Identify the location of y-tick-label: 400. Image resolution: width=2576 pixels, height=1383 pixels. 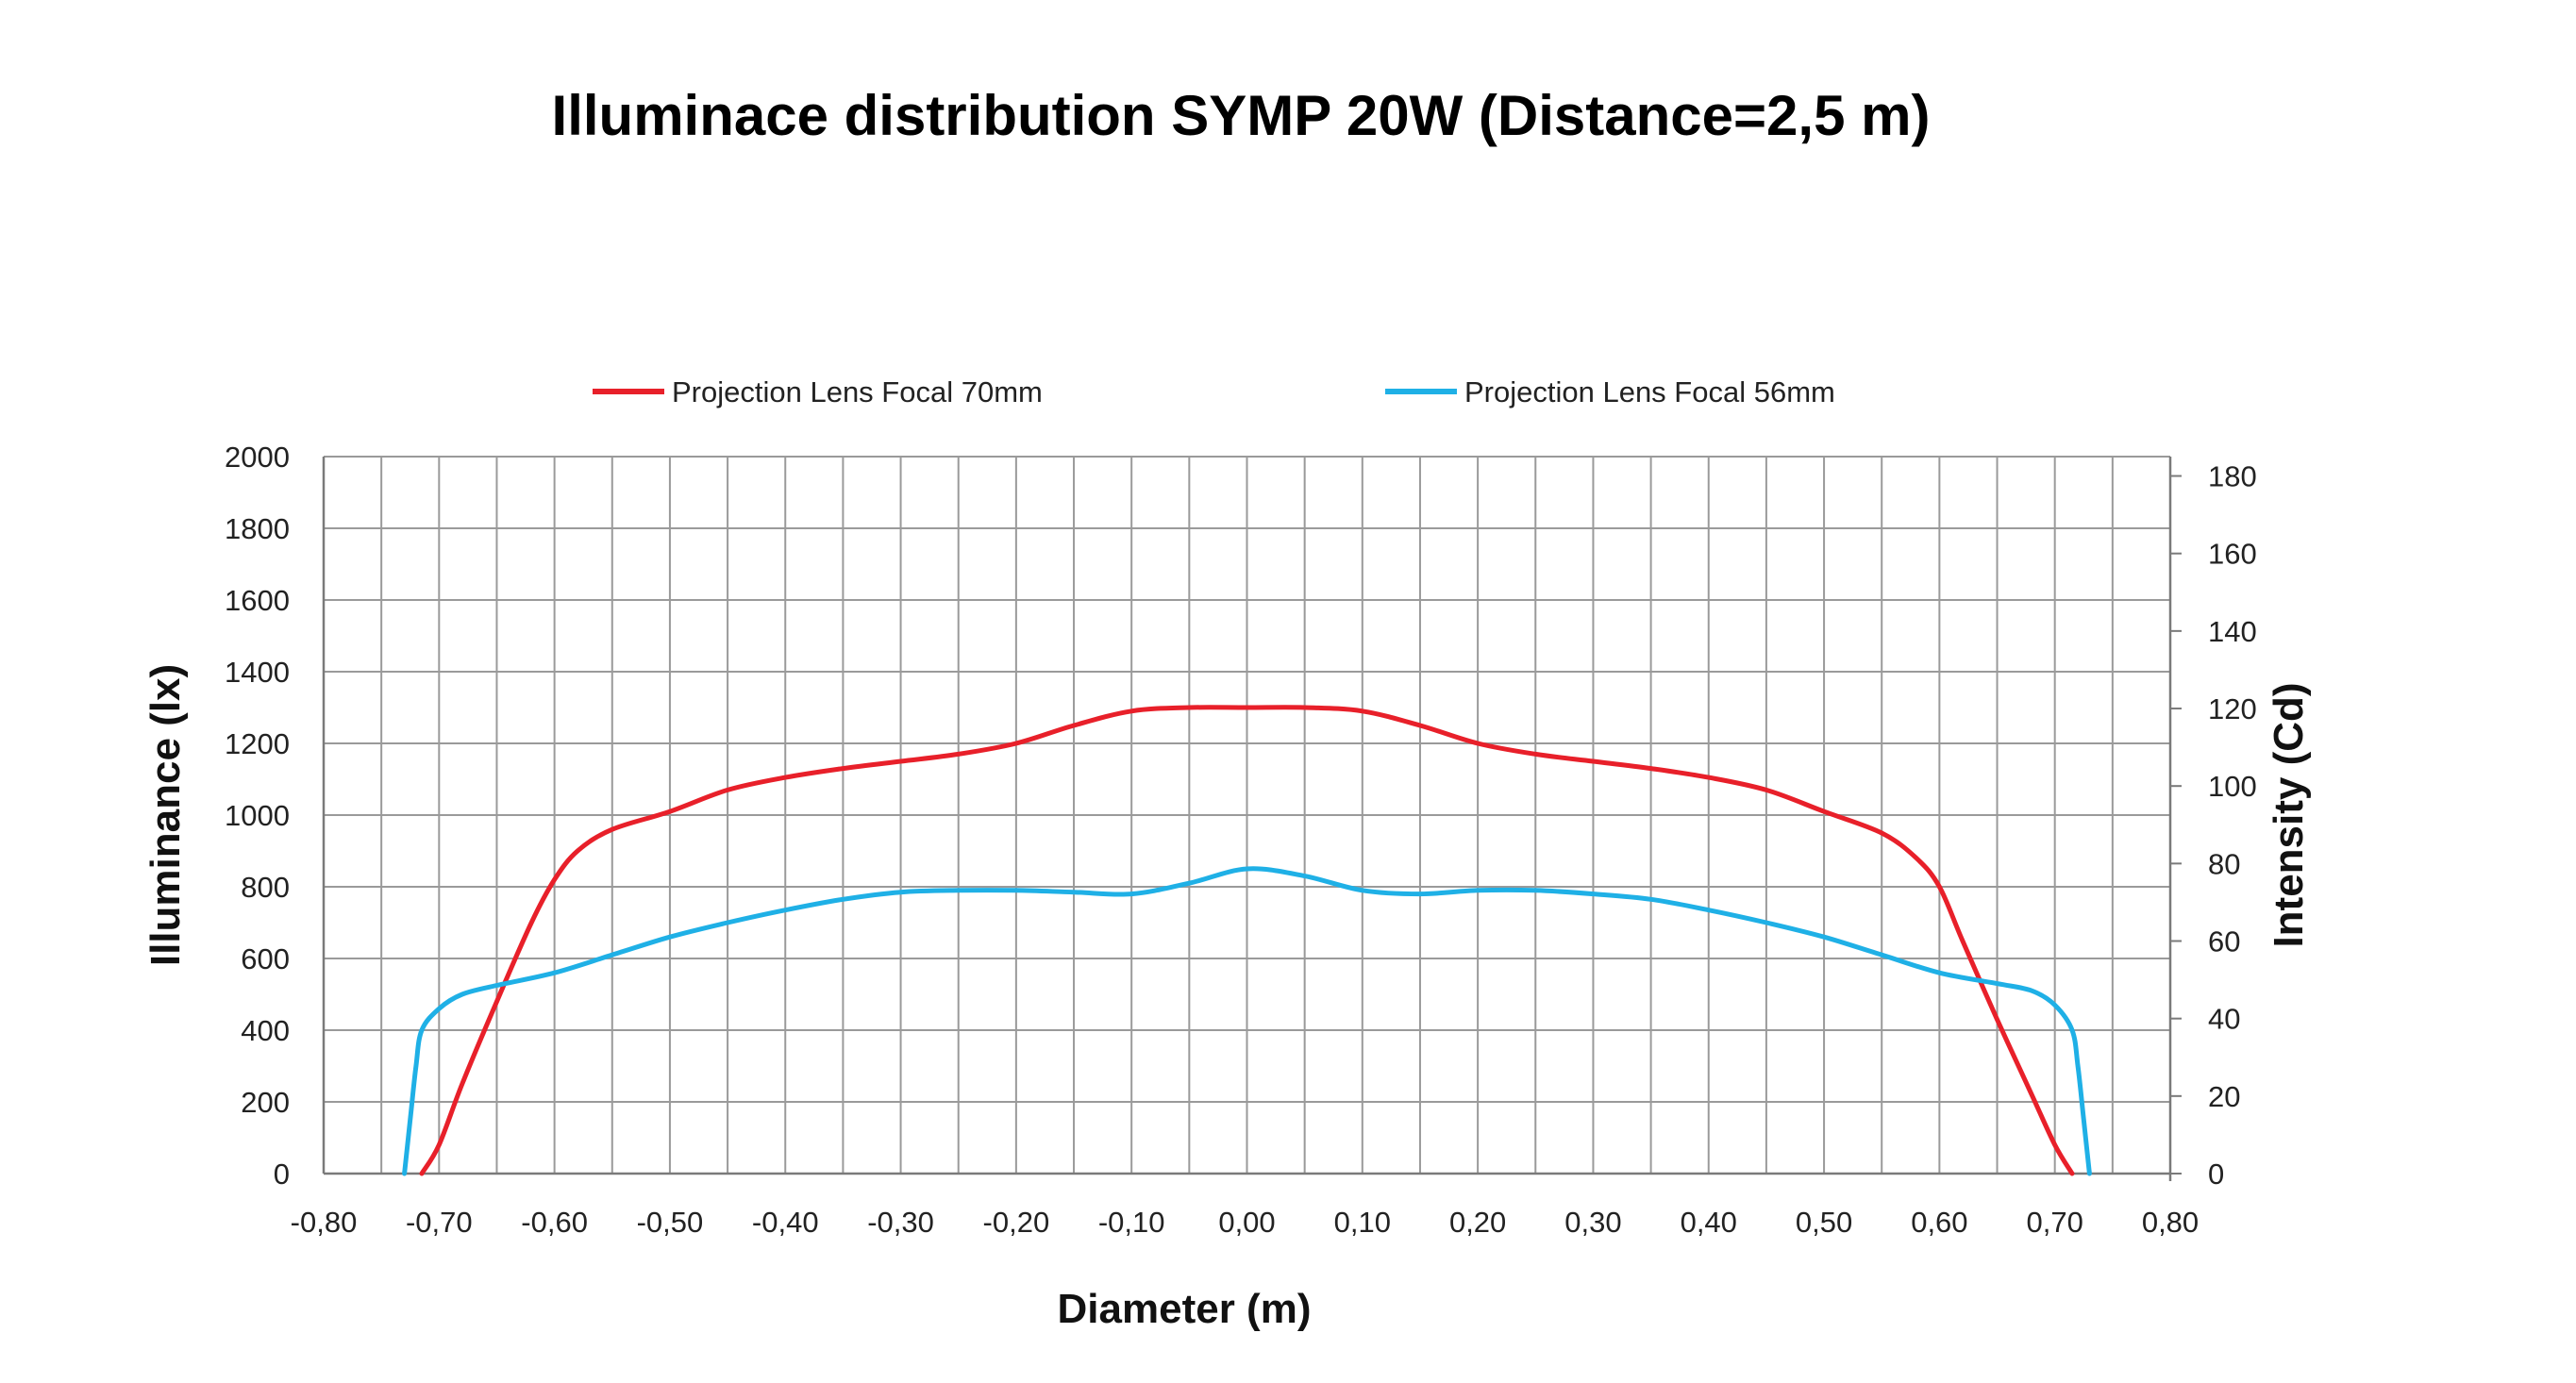
(265, 1030).